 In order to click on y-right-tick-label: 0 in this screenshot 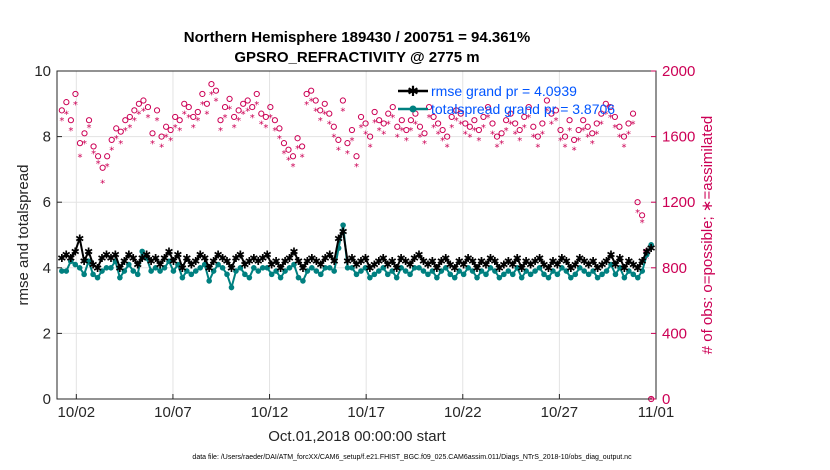, I will do `click(666, 399)`.